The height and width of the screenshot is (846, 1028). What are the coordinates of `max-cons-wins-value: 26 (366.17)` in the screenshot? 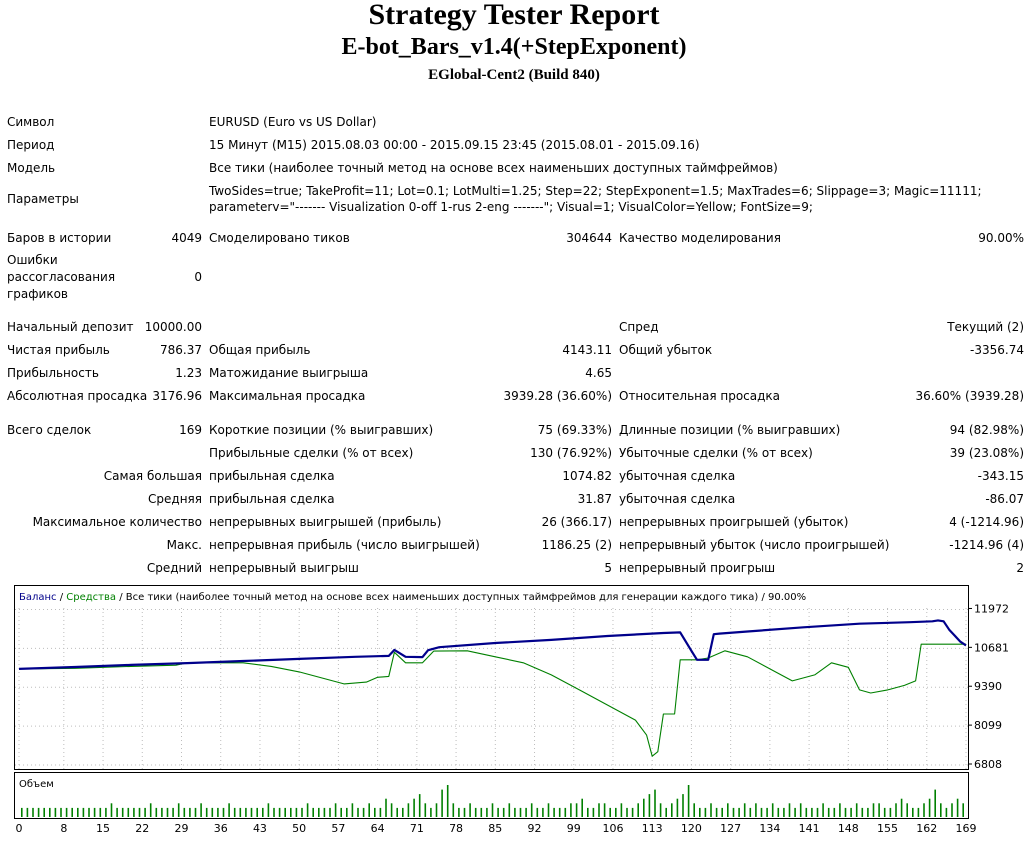 It's located at (576, 522).